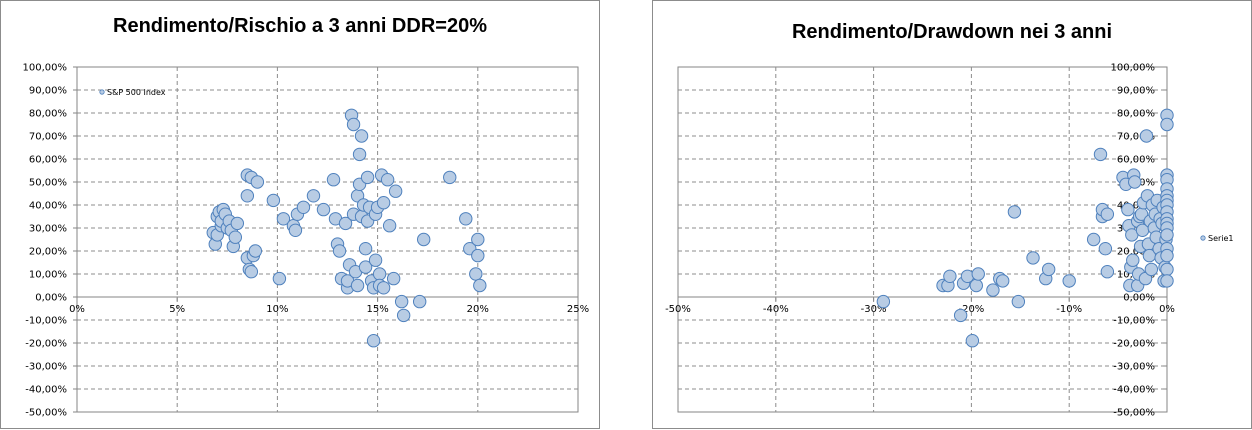 The height and width of the screenshot is (430, 1252). Describe the element at coordinates (1069, 309) in the screenshot. I see `x-tick-label: -10%` at that location.